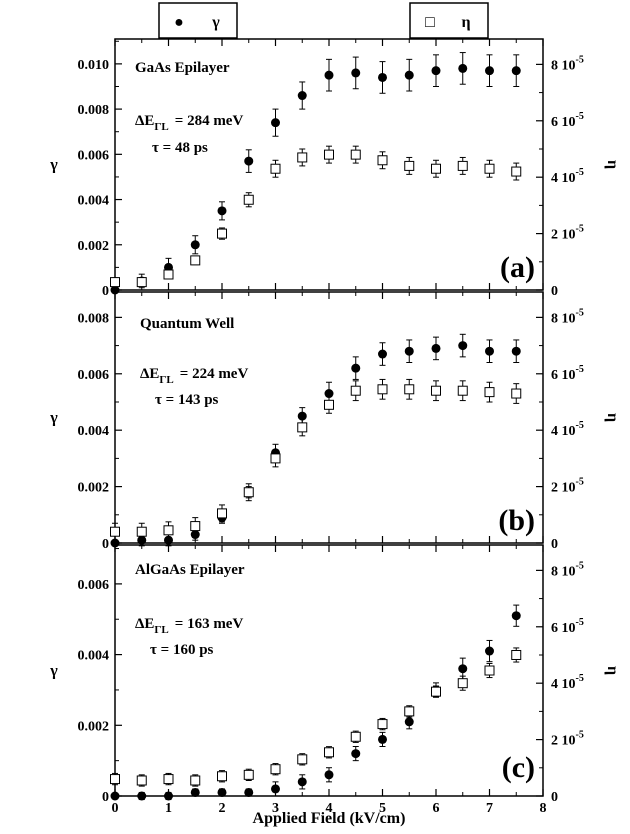 The height and width of the screenshot is (834, 630). Describe the element at coordinates (182, 650) in the screenshot. I see `panel-c-tau: τ = 160 ps` at that location.